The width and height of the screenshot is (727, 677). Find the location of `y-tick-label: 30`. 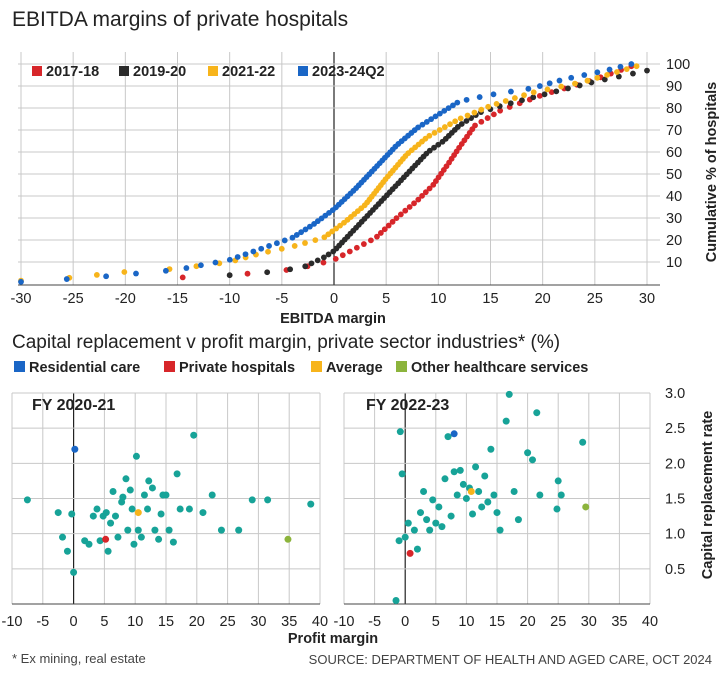

y-tick-label: 30 is located at coordinates (674, 219).